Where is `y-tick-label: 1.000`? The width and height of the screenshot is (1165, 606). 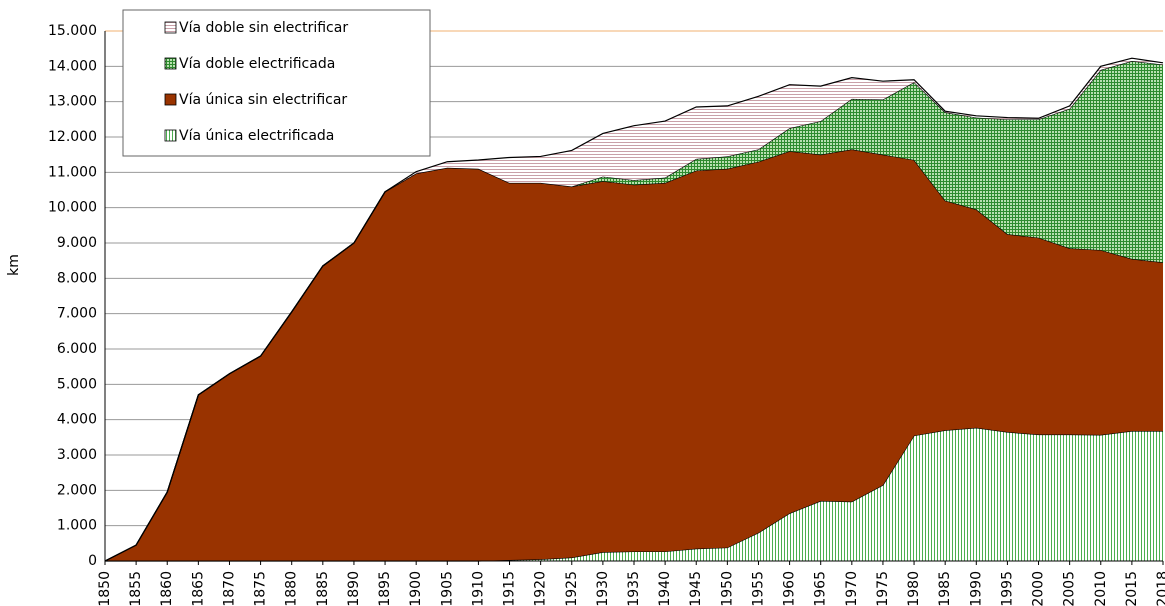
y-tick-label: 1.000 is located at coordinates (77, 526).